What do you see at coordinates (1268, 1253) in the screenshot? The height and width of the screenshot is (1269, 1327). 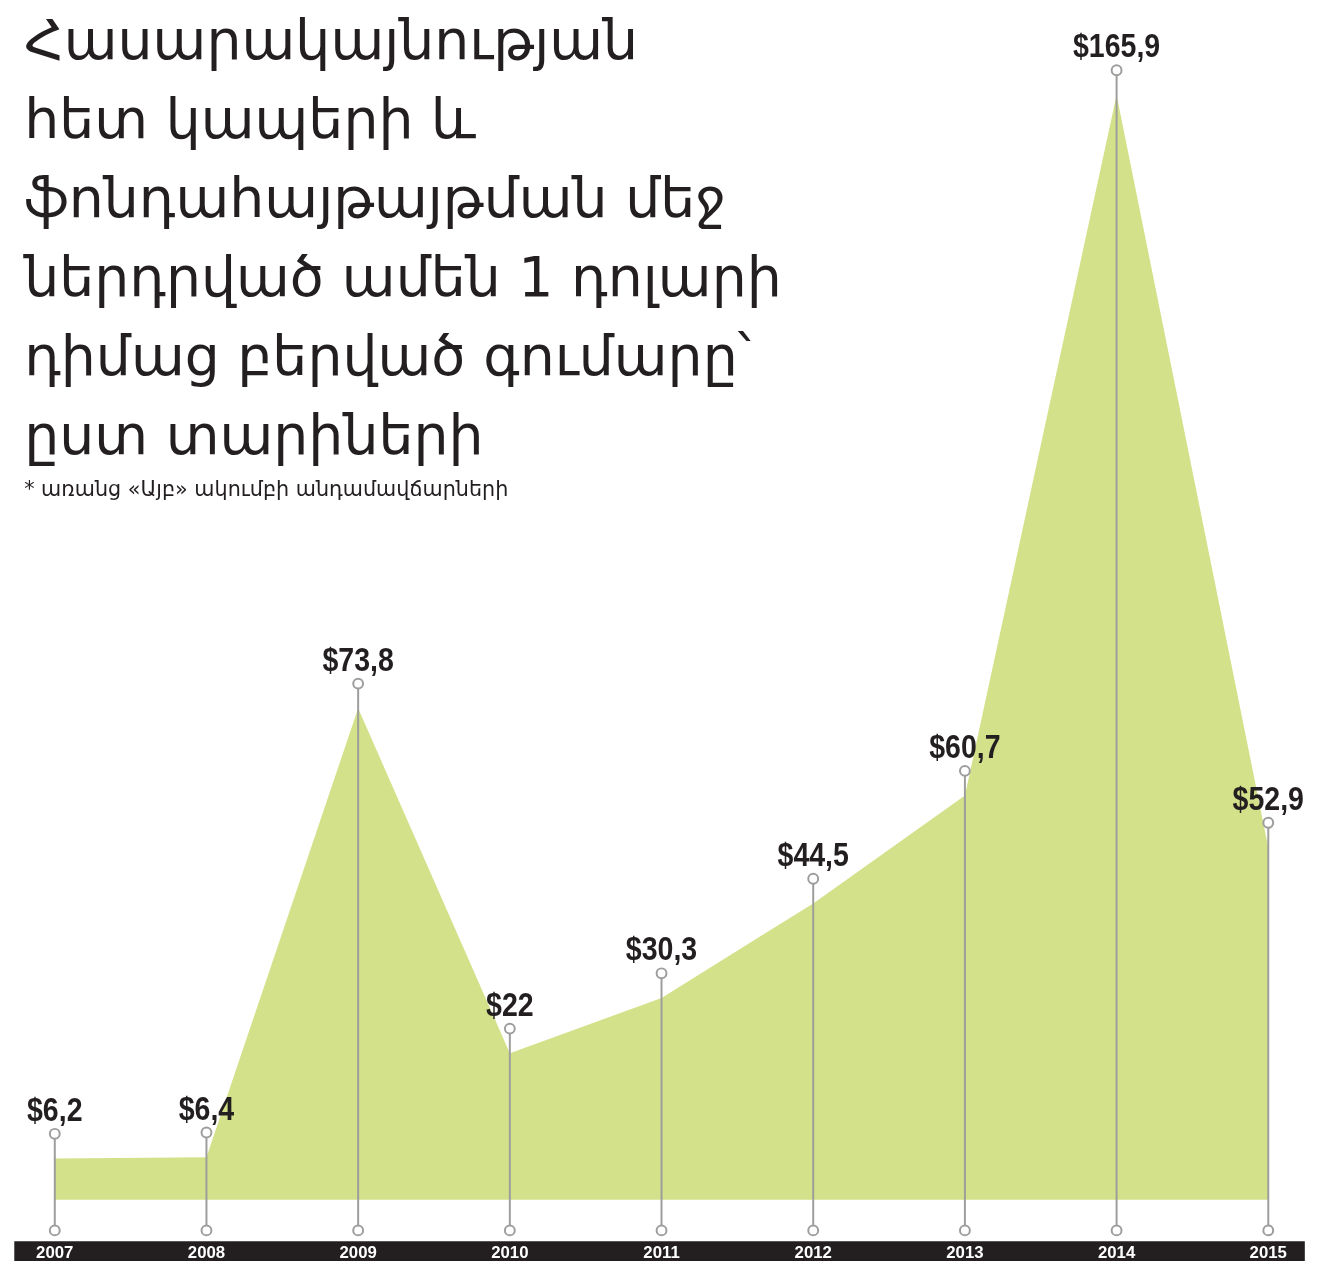 I see `x-tick-label: 2015` at bounding box center [1268, 1253].